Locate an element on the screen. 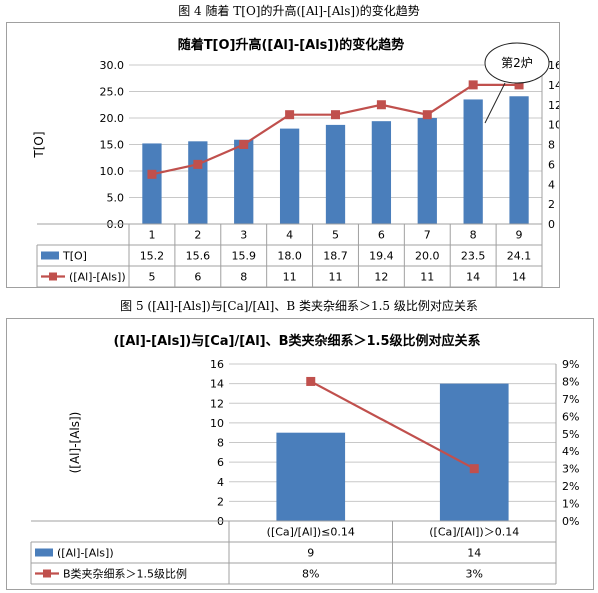 The width and height of the screenshot is (598, 593). table-value-bar: 18.0 is located at coordinates (289, 256).